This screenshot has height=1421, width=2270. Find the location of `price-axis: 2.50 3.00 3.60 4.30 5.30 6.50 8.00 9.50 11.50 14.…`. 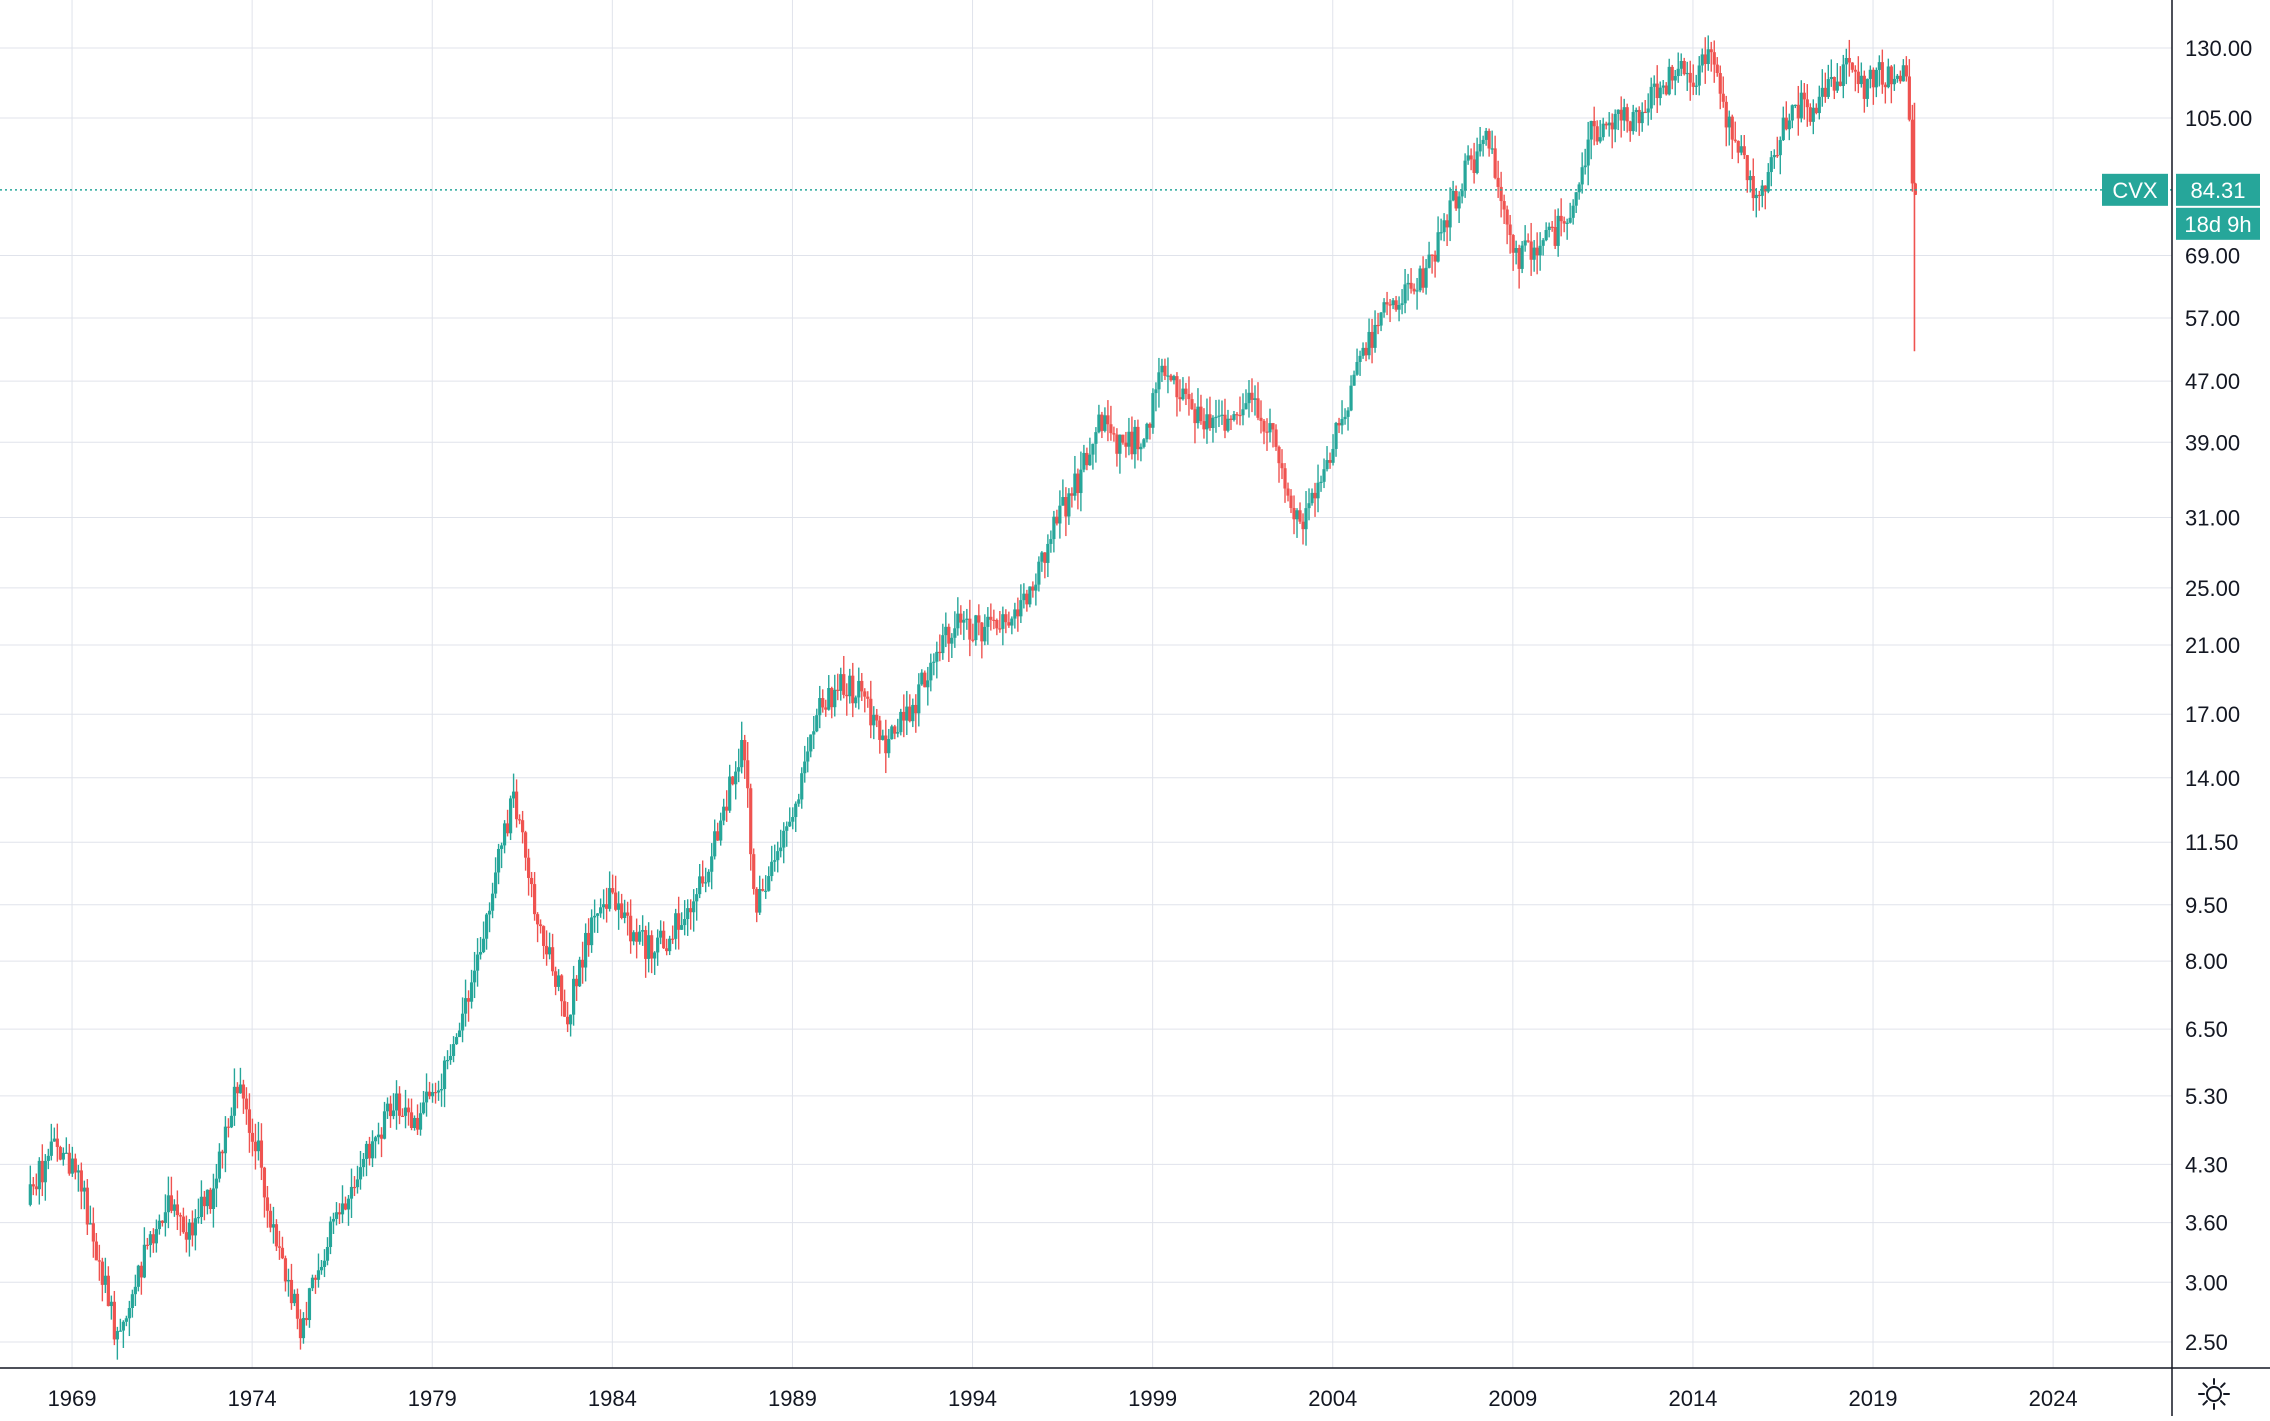

price-axis: 2.50 3.00 3.60 4.30 5.30 6.50 8.00 9.50 11.50 14.… is located at coordinates (2218, 695).